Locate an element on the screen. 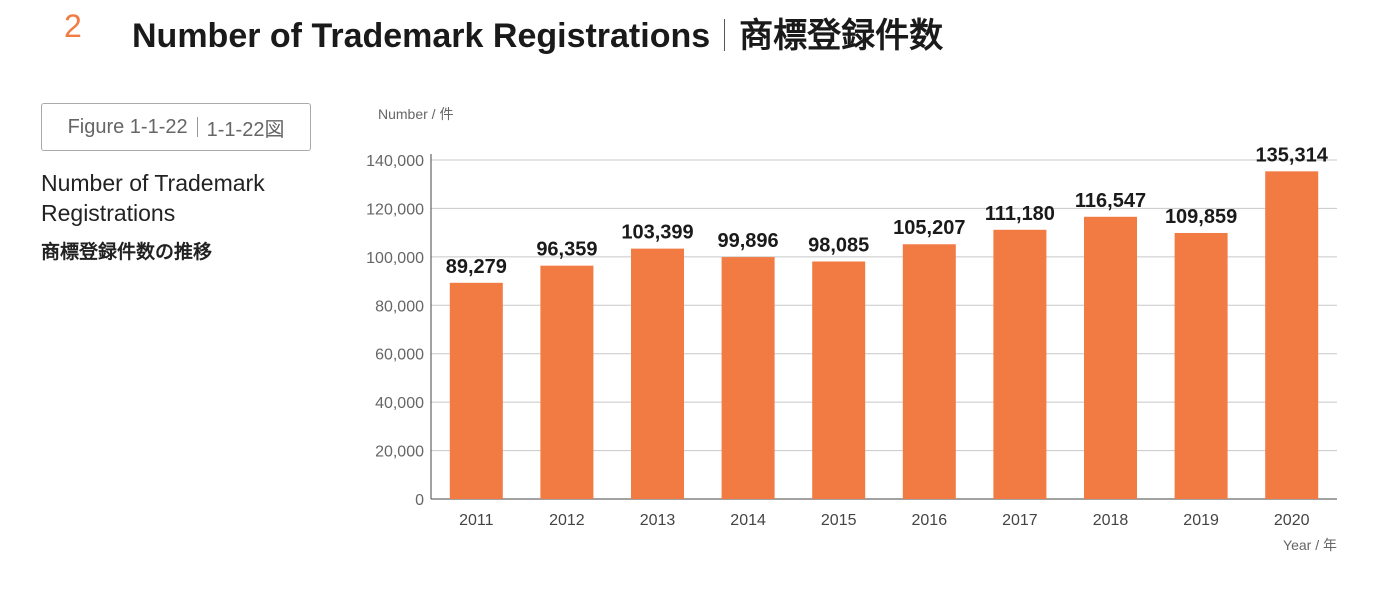 This screenshot has height=593, width=1374. section-title: Number of Trademark Registrations 商標登録件数 is located at coordinates (537, 32).